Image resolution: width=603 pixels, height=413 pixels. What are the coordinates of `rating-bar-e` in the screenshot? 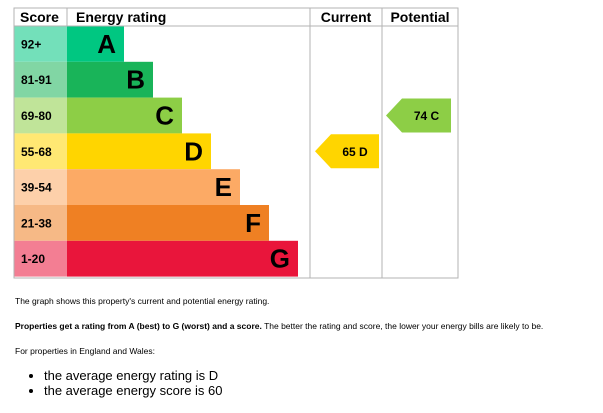 It's located at (153, 187).